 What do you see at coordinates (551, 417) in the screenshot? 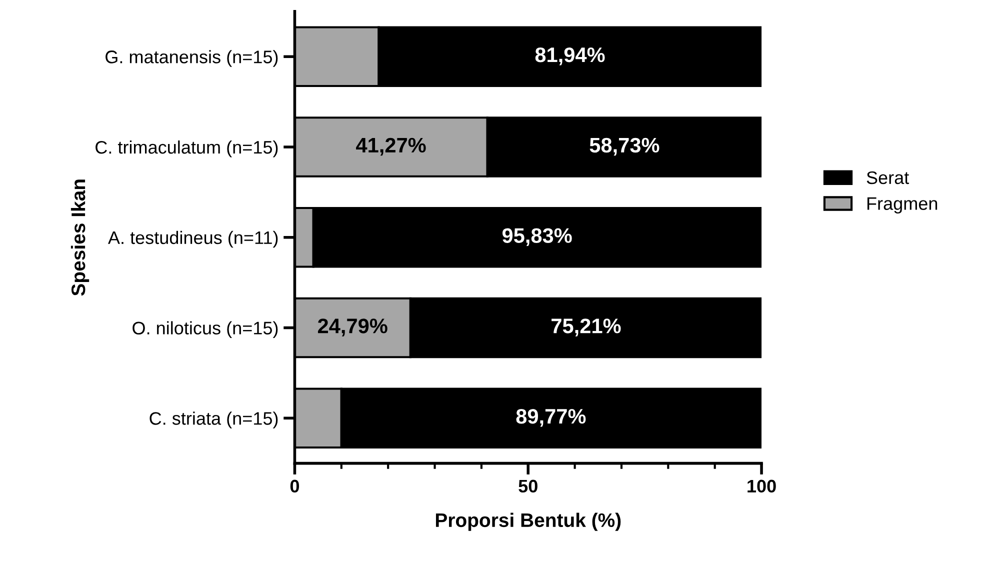
I see `data-label: 89,77%` at bounding box center [551, 417].